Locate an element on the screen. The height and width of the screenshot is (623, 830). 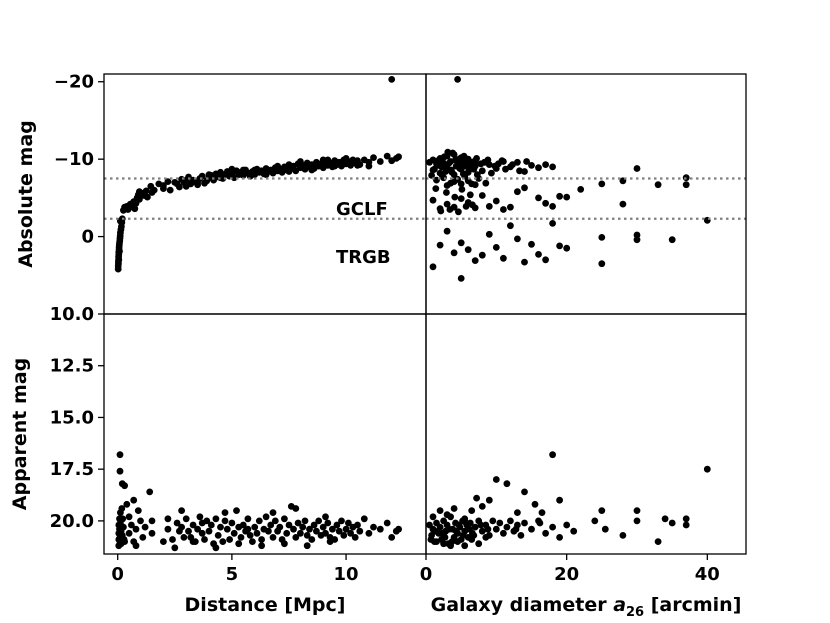
bottom-left-ytick-label-12.5: 12.5 is located at coordinates (72, 366).